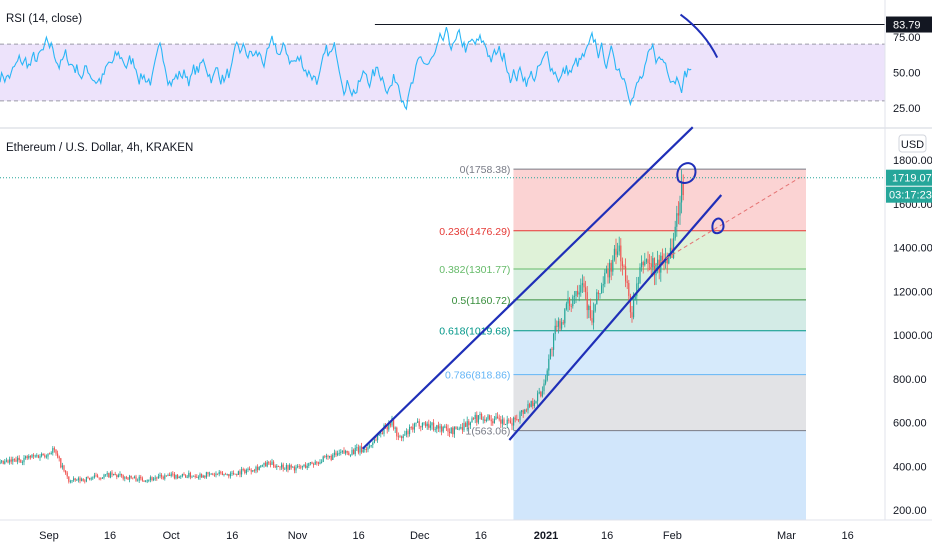 This screenshot has width=932, height=550. I want to click on fib-level-label: 0.236(1476.29), so click(474, 232).